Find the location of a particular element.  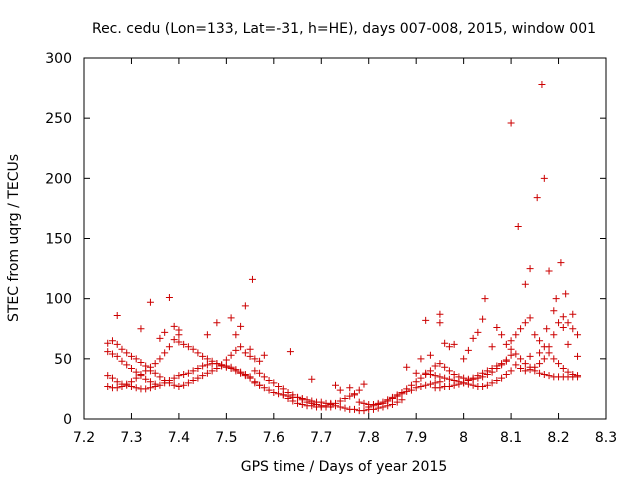

x-tick-label: 7.2 is located at coordinates (84, 438).